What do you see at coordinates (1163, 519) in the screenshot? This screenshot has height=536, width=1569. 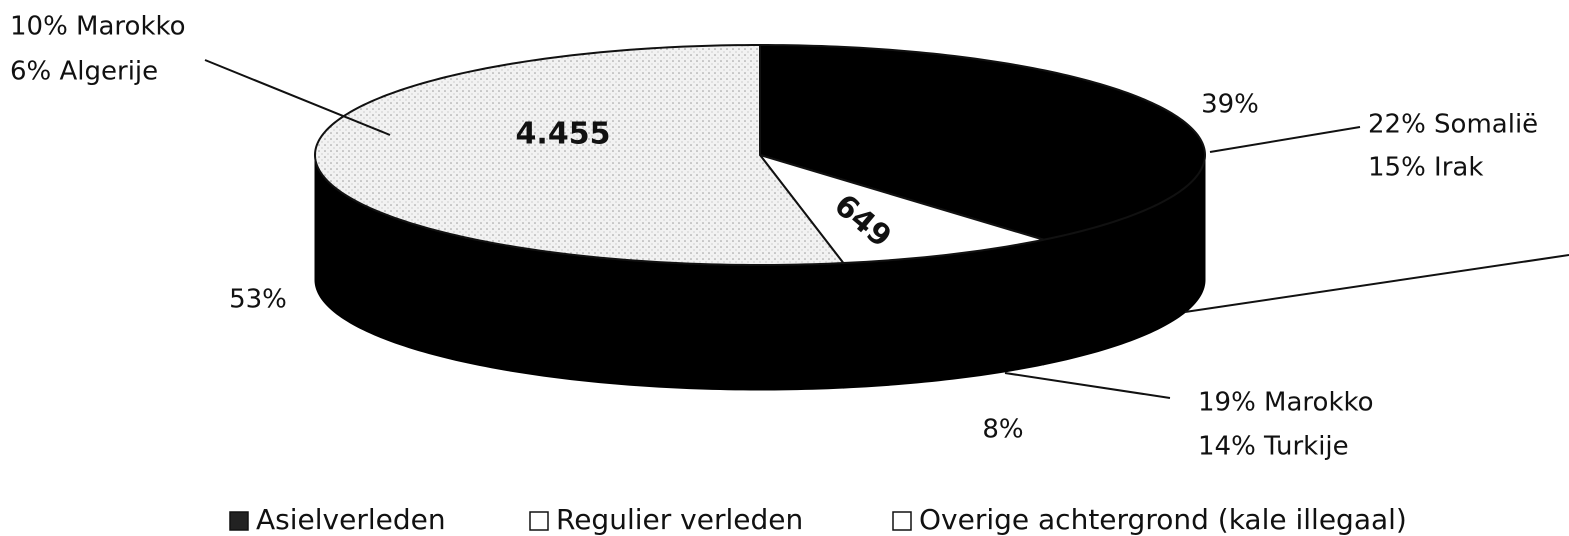 I see `legend-label: Overige achtergrond (kale illegaal)` at bounding box center [1163, 519].